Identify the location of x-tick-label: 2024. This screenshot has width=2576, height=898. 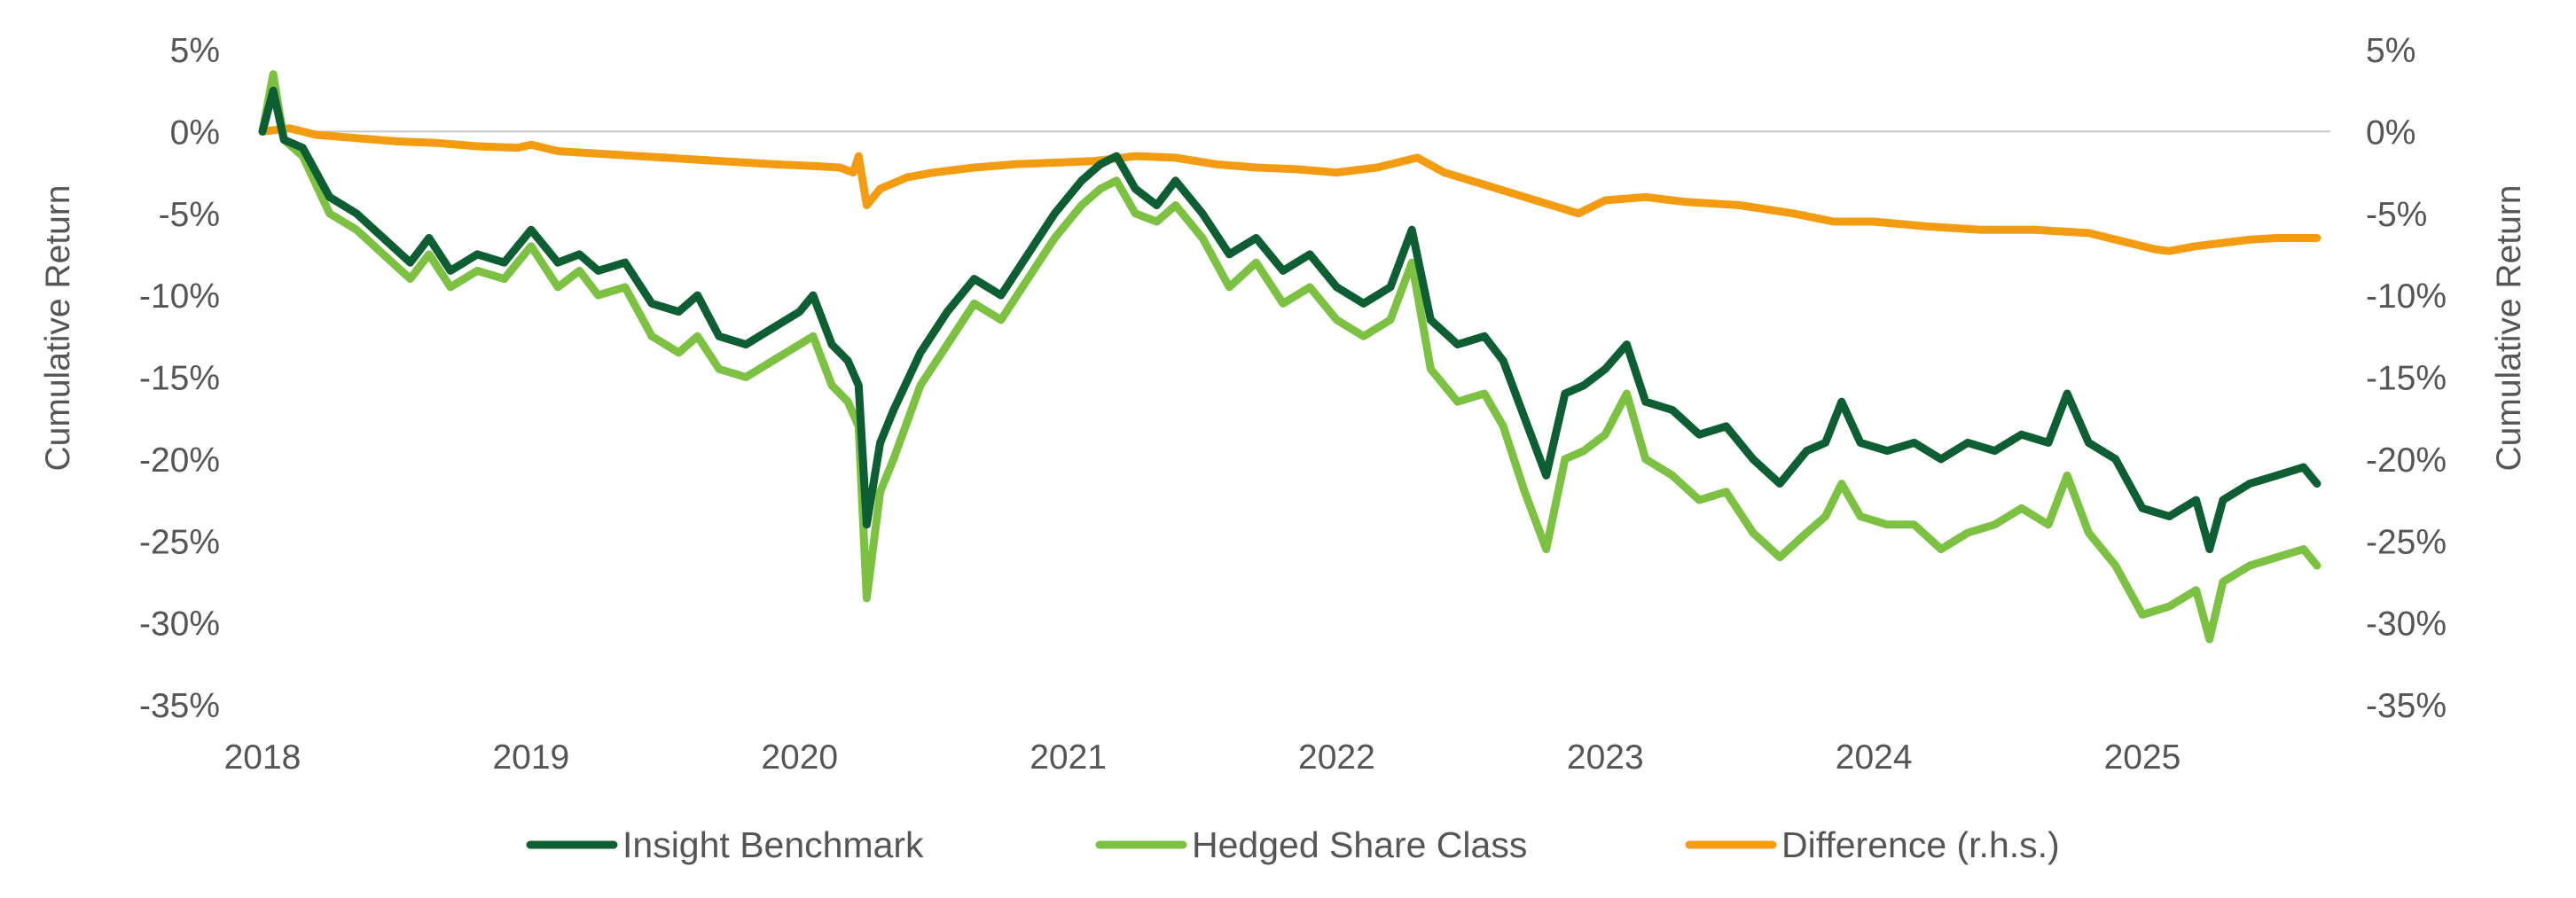
(1874, 757).